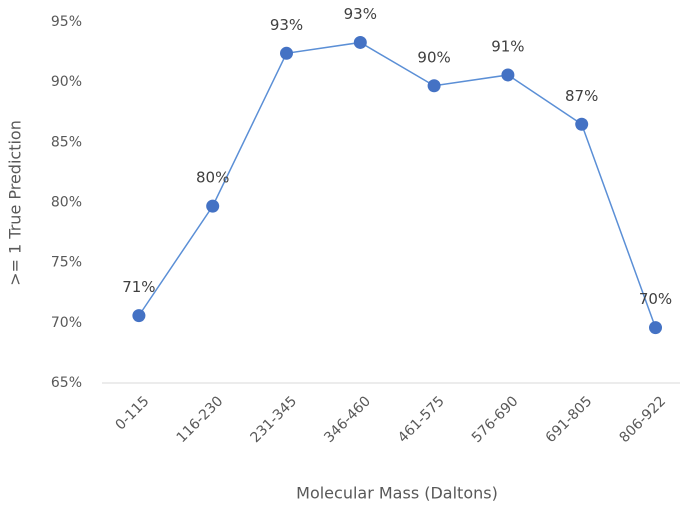 The height and width of the screenshot is (508, 682). Describe the element at coordinates (642, 419) in the screenshot. I see `x-tick-label: 806-922` at that location.